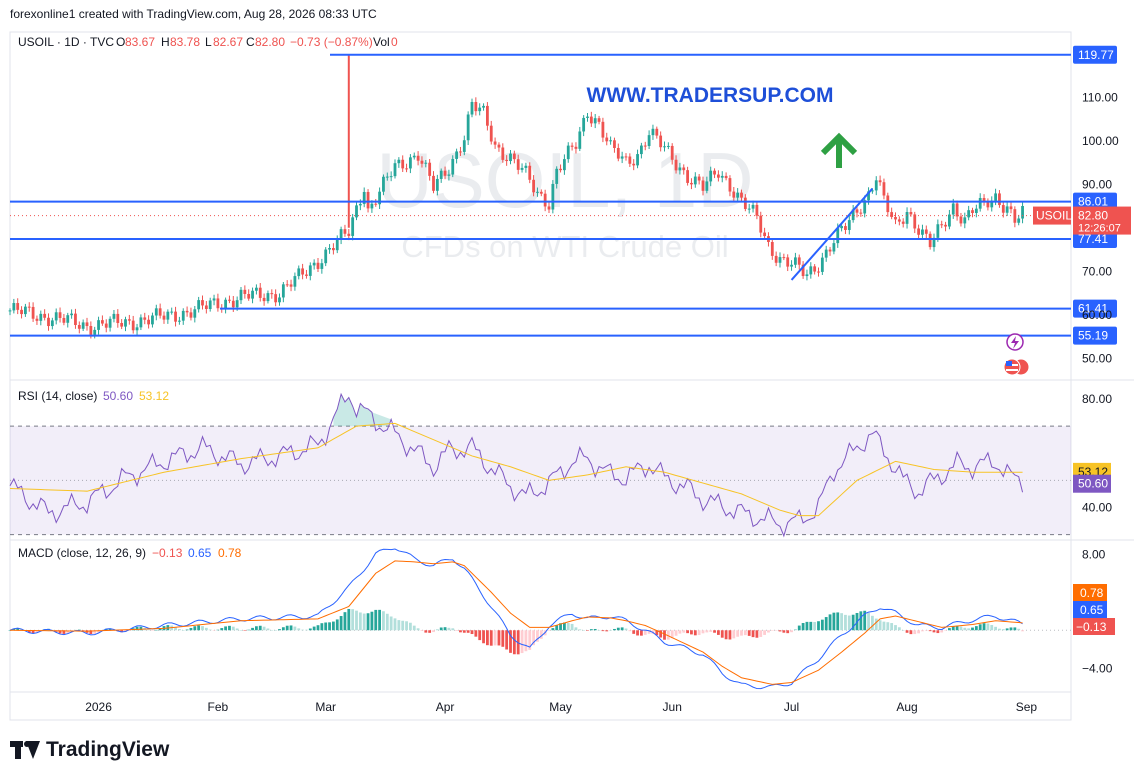 The width and height of the screenshot is (1144, 781). I want to click on us-flag-icon, so click(1016, 367).